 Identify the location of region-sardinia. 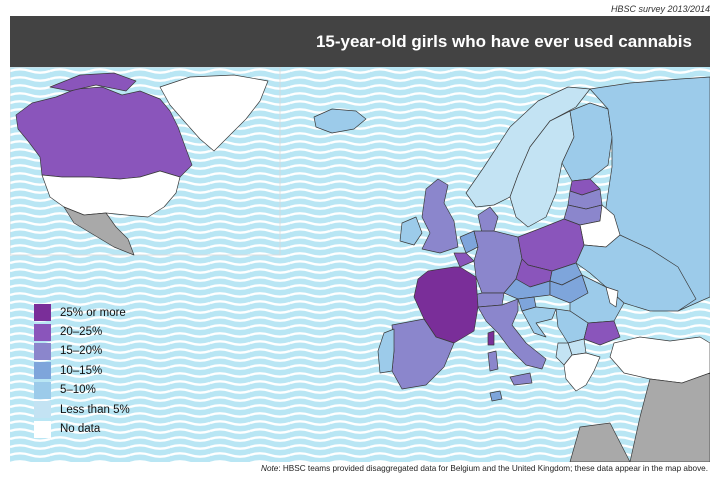
(493, 361).